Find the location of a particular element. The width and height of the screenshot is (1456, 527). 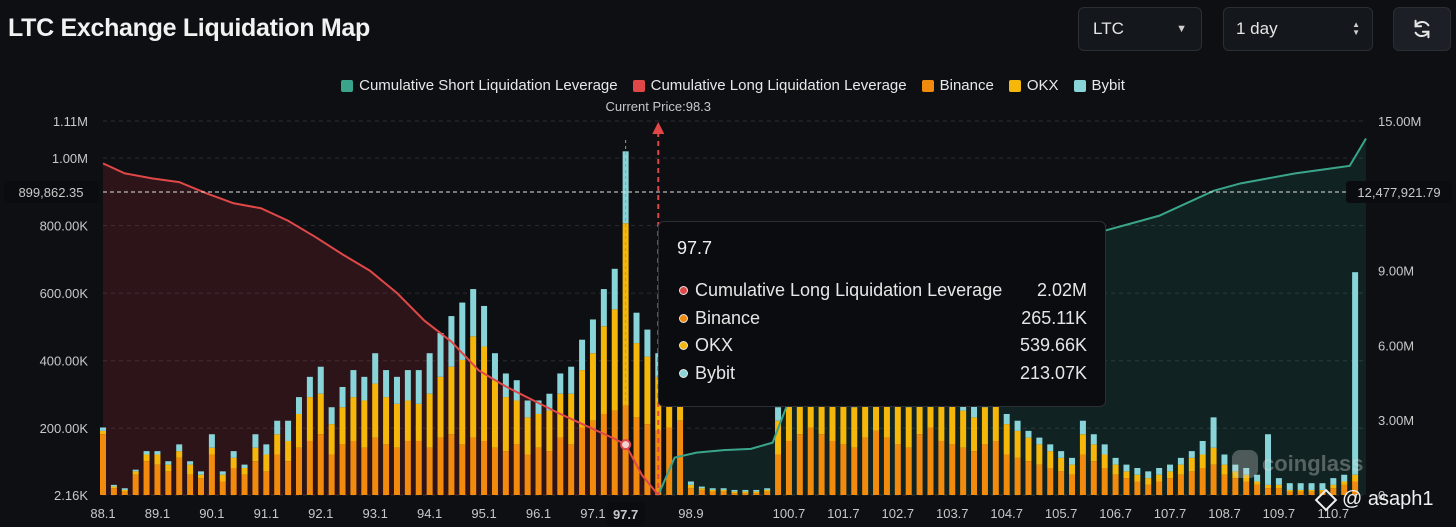

coinglass-watermark: coinglass is located at coordinates (1297, 464).